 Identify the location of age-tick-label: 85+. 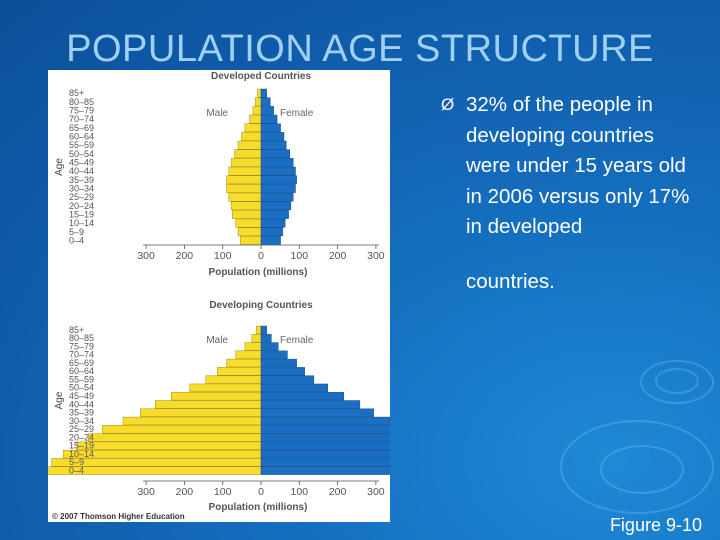
(76, 93).